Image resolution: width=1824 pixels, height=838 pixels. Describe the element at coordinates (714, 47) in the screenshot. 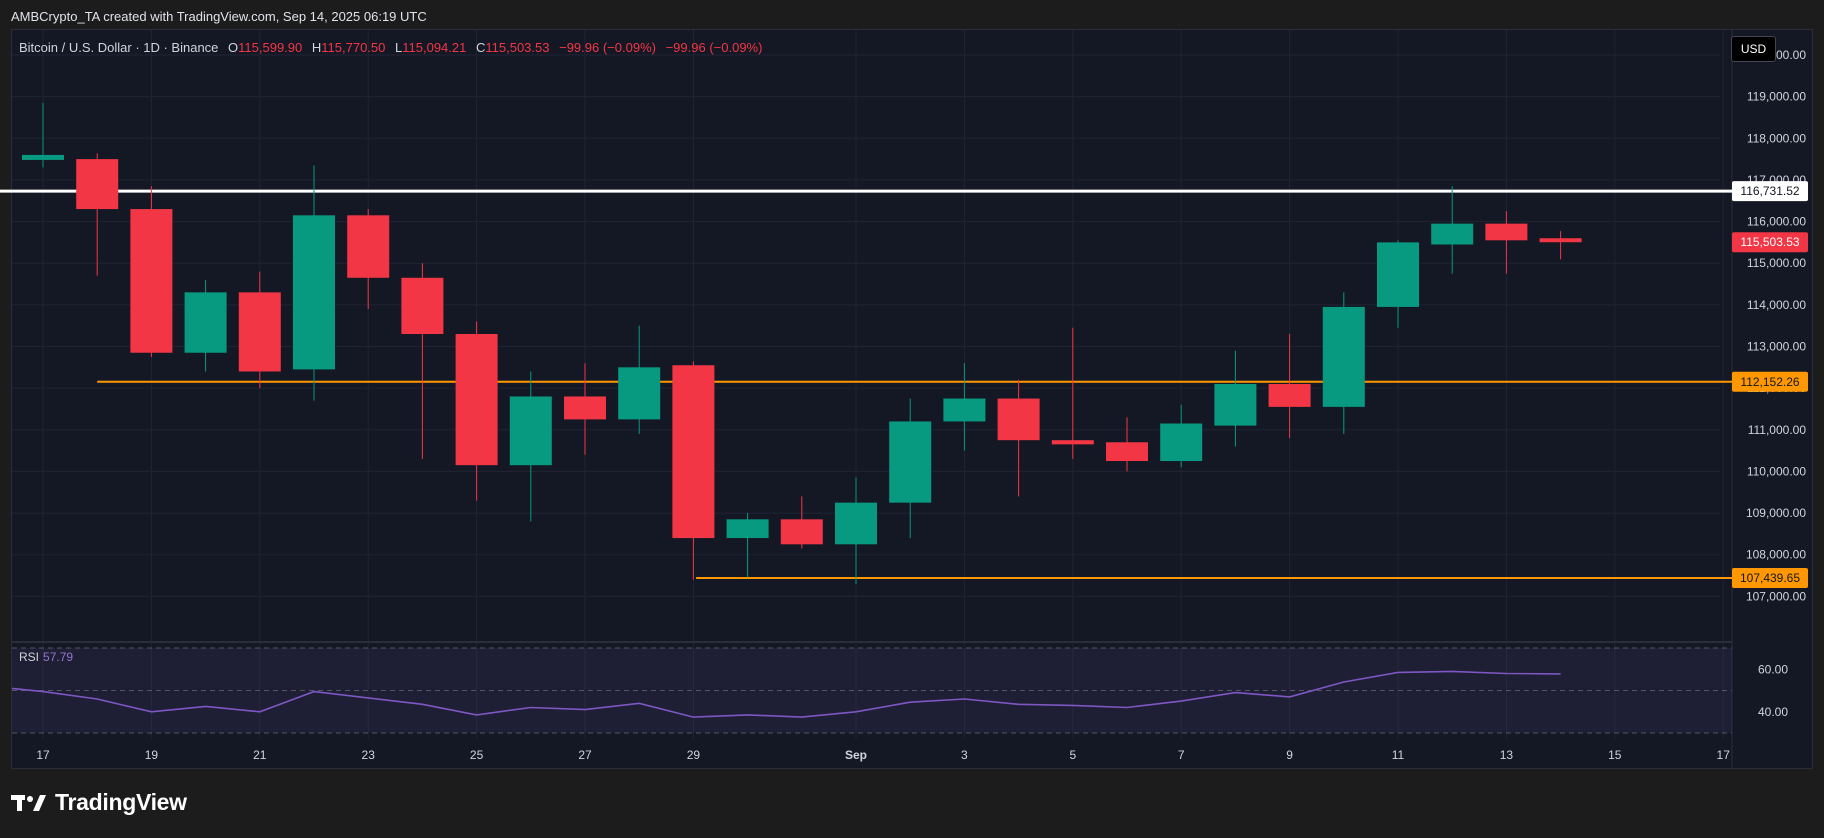

I see `change-value-secondary: −99.96 (−0.09%)` at that location.